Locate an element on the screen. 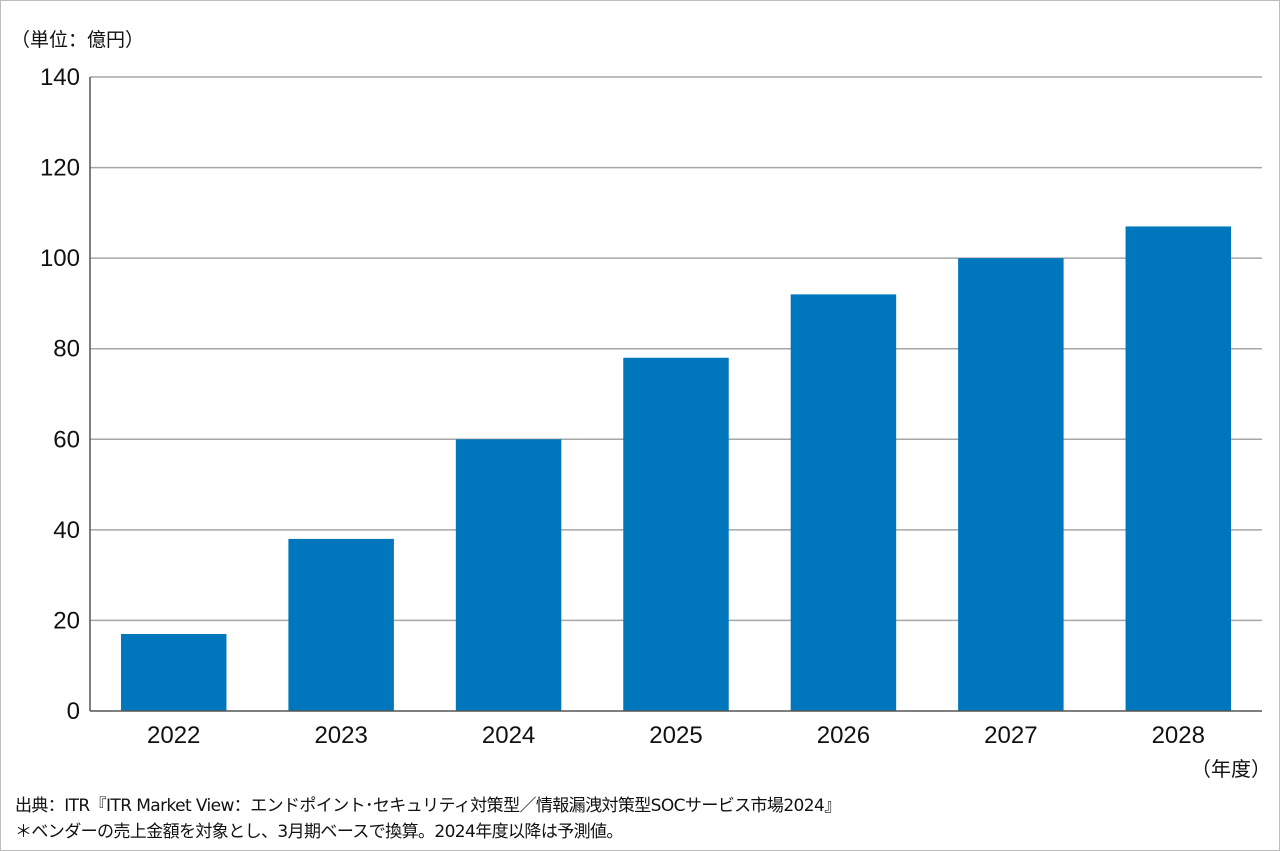  y-tick-label: 40 is located at coordinates (66, 530).